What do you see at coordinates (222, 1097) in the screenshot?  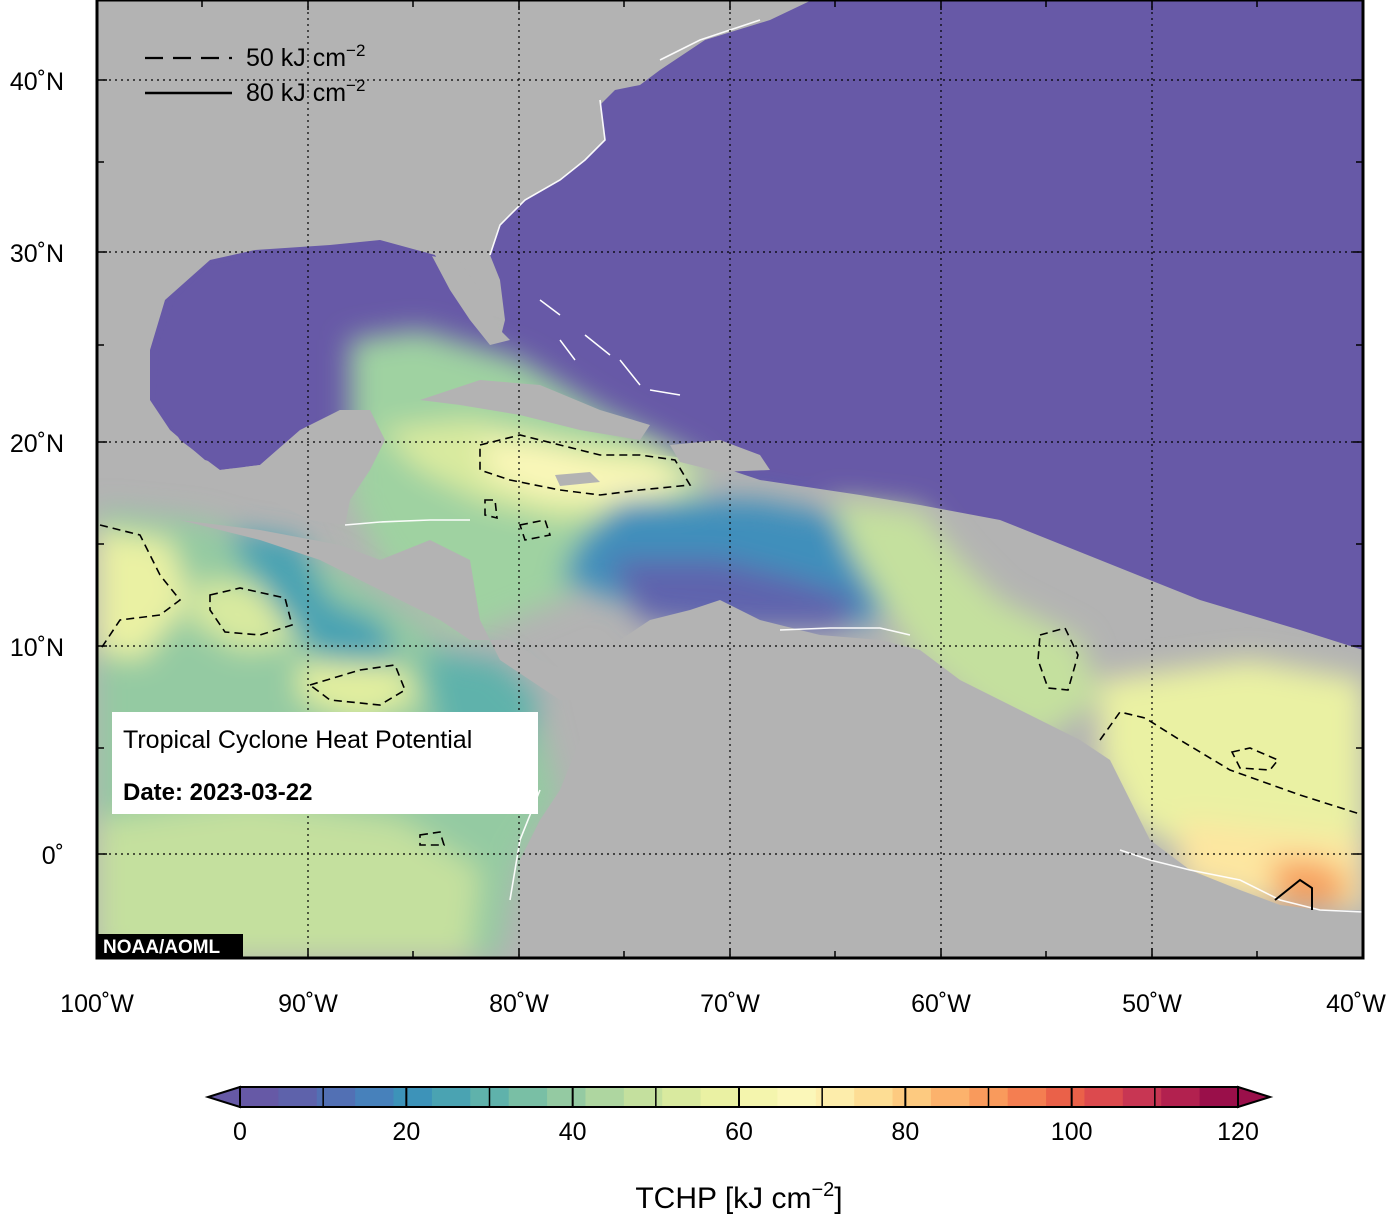 I see `colorbar-left-arrow` at bounding box center [222, 1097].